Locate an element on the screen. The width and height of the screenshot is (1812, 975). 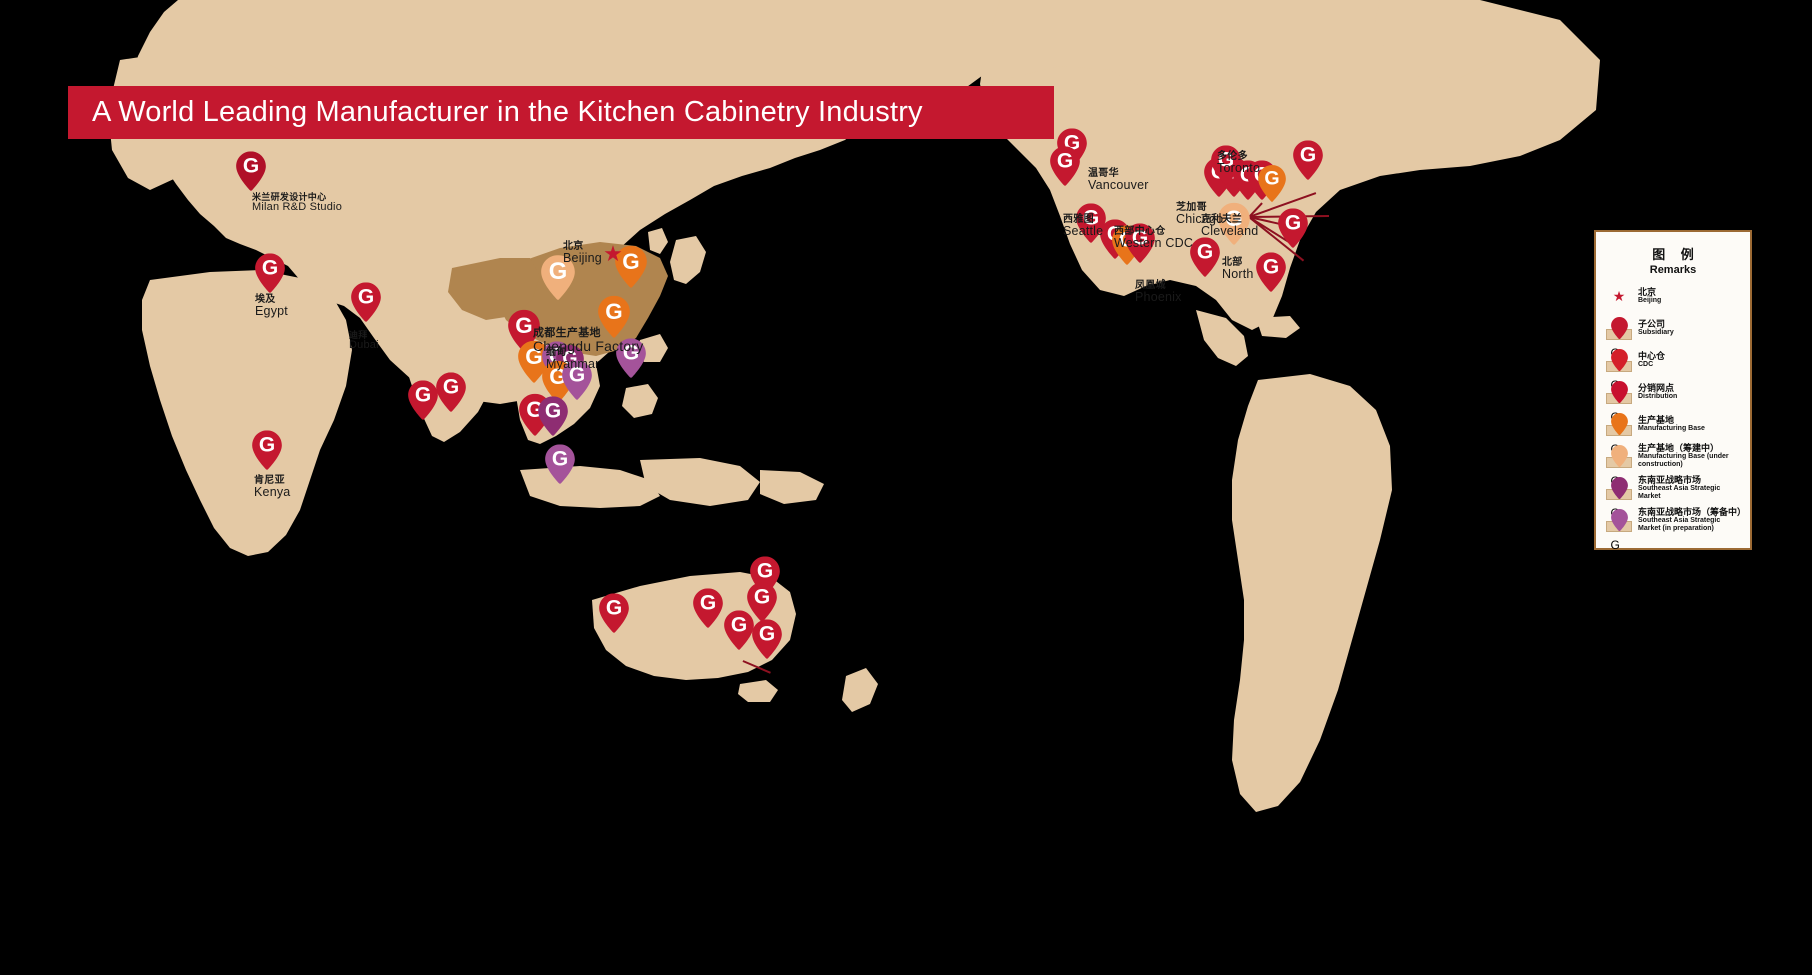
label-cn: 克利夫兰 is located at coordinates (1222, 219).